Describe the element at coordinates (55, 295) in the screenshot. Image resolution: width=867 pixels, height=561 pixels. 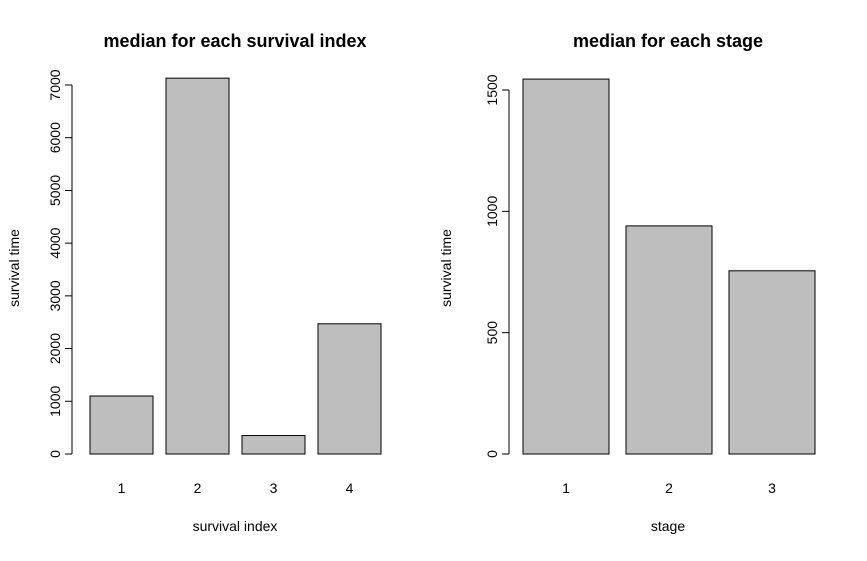
I see `y-tick-label: 3000` at that location.